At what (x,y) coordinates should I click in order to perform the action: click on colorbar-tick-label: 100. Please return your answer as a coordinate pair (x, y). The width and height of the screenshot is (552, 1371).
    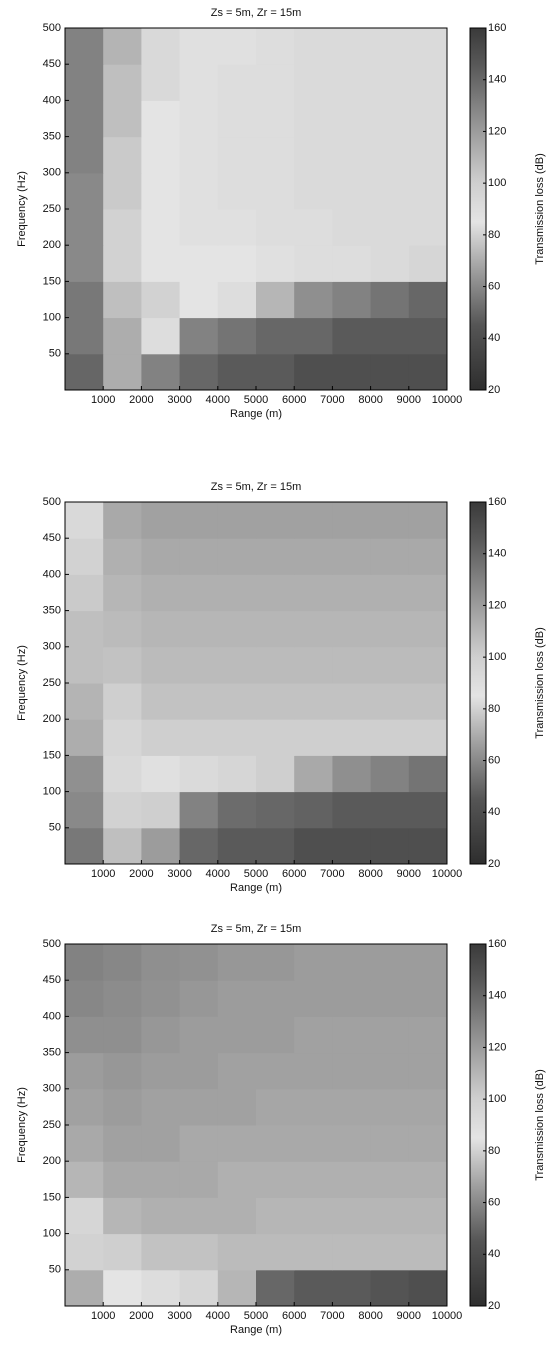
    Looking at the image, I should click on (497, 183).